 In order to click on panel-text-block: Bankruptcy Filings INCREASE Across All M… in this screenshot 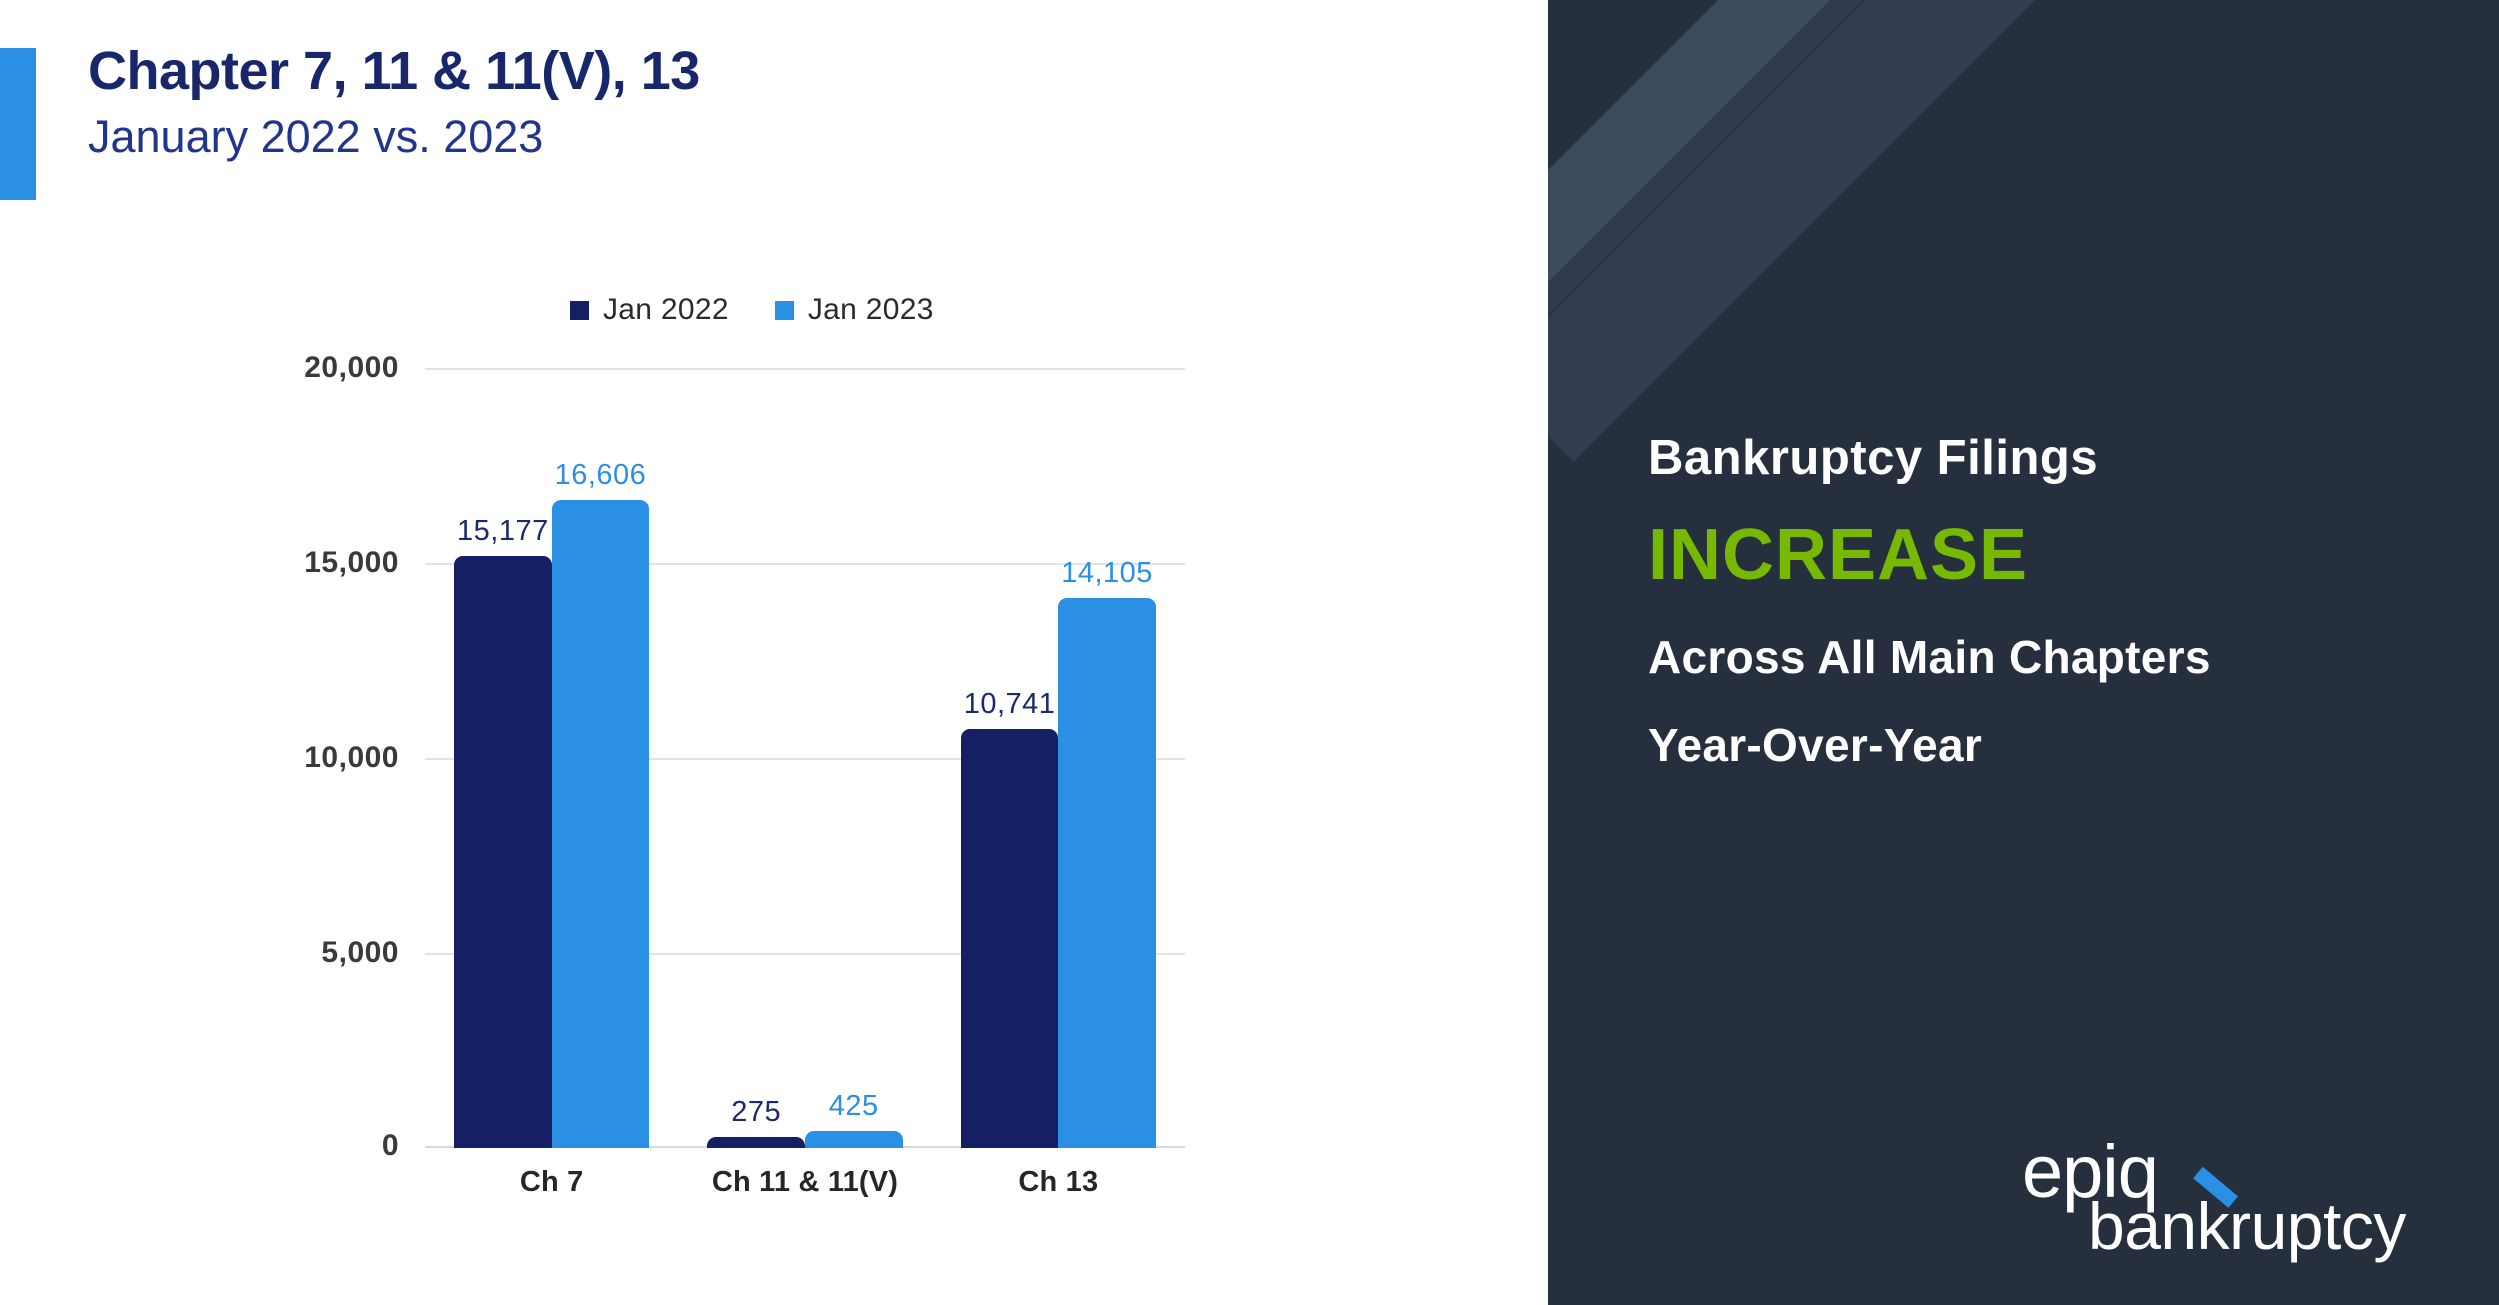, I will do `click(2048, 601)`.